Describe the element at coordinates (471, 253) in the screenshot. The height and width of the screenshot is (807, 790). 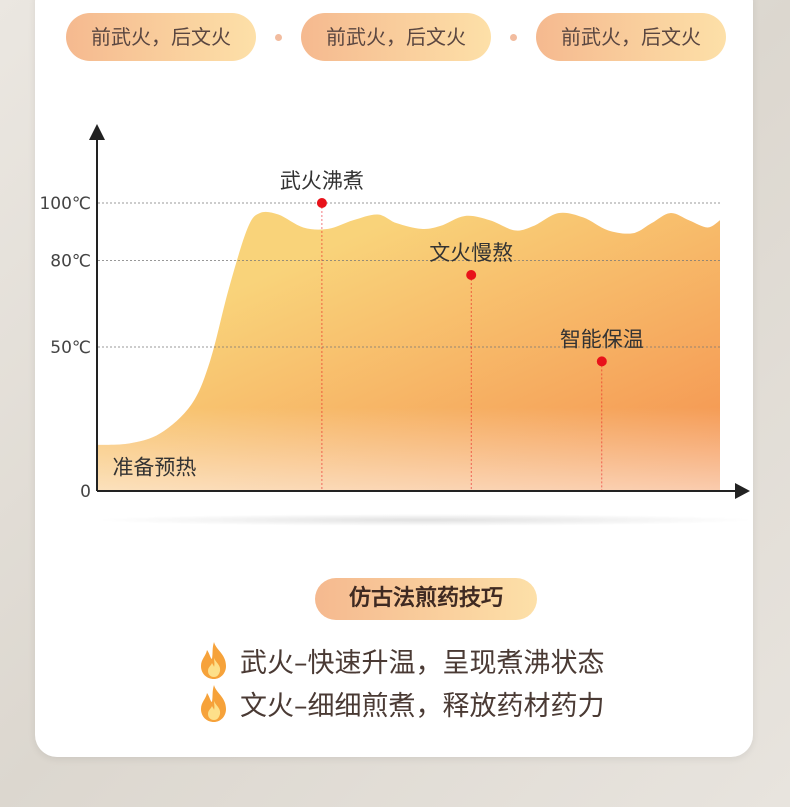
I see `stage-label: 文火慢熬` at that location.